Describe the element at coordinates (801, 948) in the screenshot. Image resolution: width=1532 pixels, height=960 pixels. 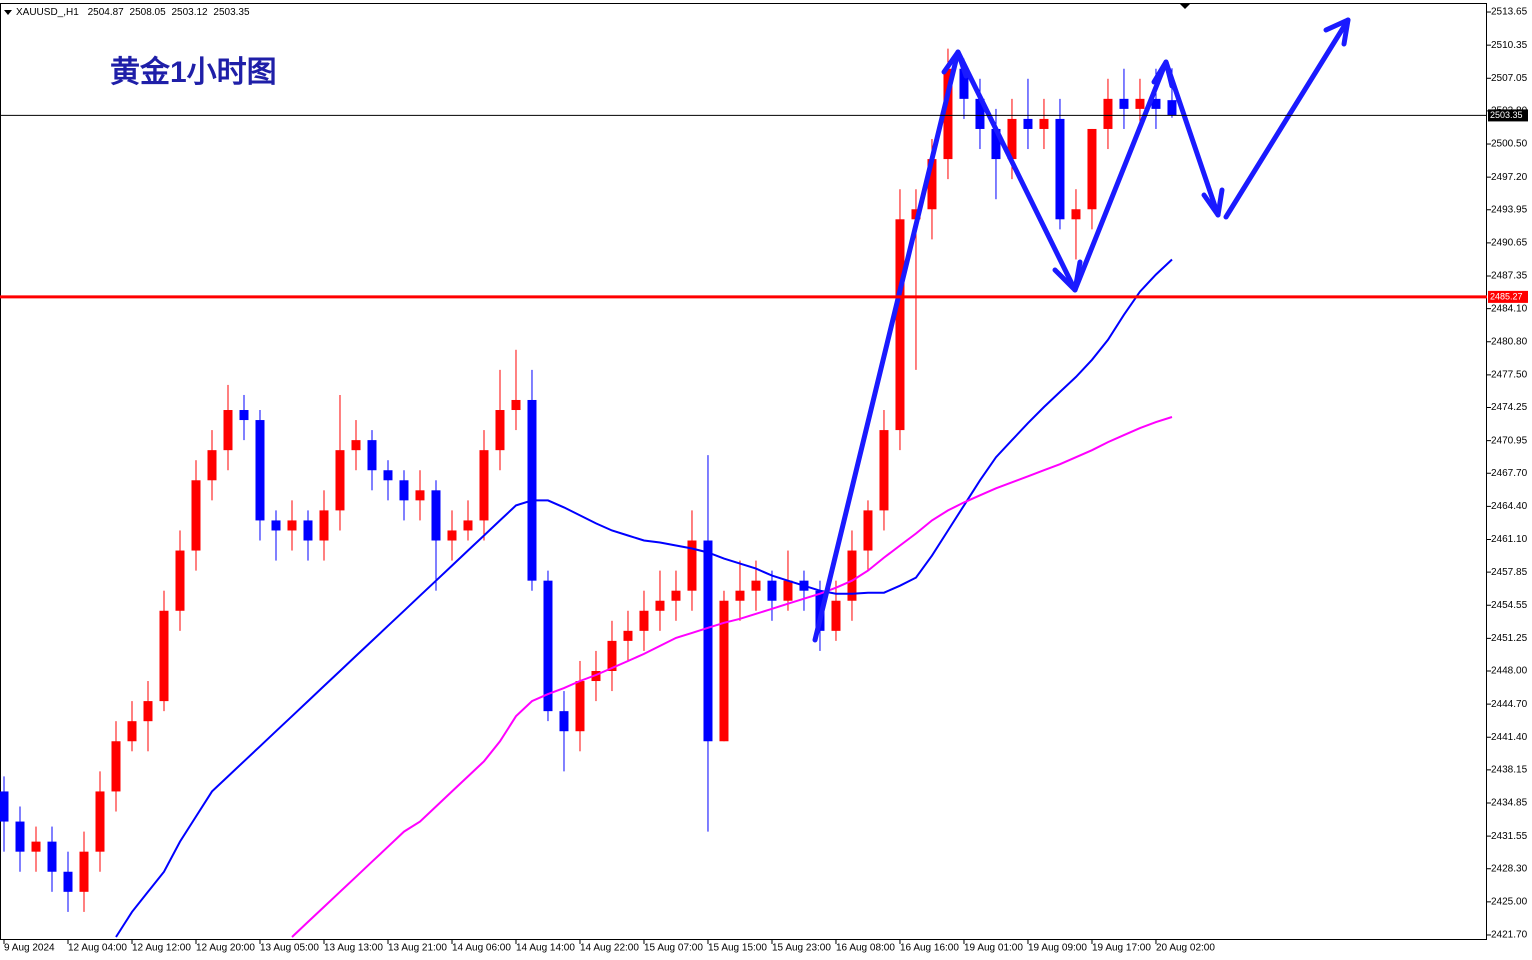
I see `x-tick-label: 15 Aug 23:00` at that location.